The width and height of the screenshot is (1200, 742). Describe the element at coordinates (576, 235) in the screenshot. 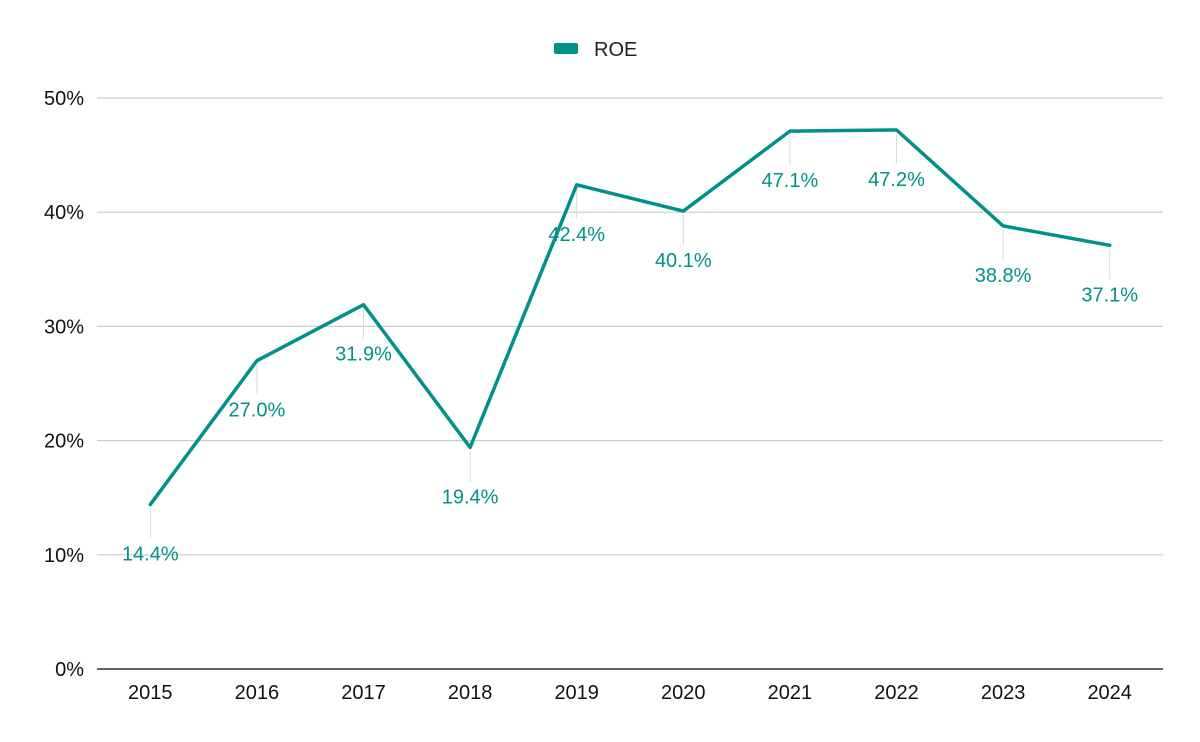

I see `data-label: 42.4%` at that location.